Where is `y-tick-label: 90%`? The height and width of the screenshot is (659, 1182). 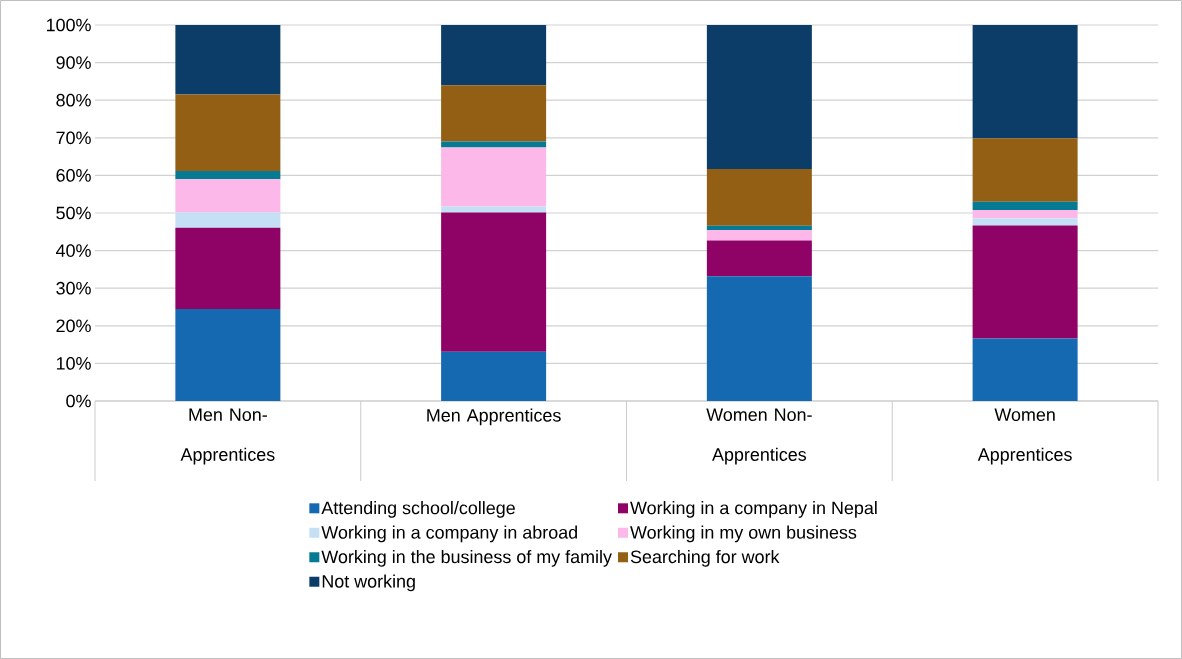
y-tick-label: 90% is located at coordinates (73, 62).